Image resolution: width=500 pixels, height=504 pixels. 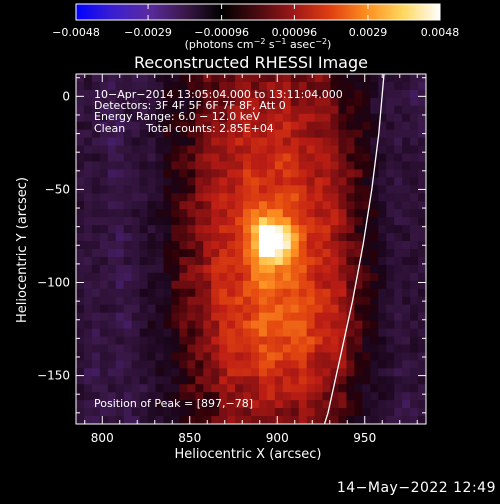 What do you see at coordinates (218, 94) in the screenshot?
I see `annotation-time-range: 10−Apr−2014 13:05:04.000 to 13:11:04.000` at bounding box center [218, 94].